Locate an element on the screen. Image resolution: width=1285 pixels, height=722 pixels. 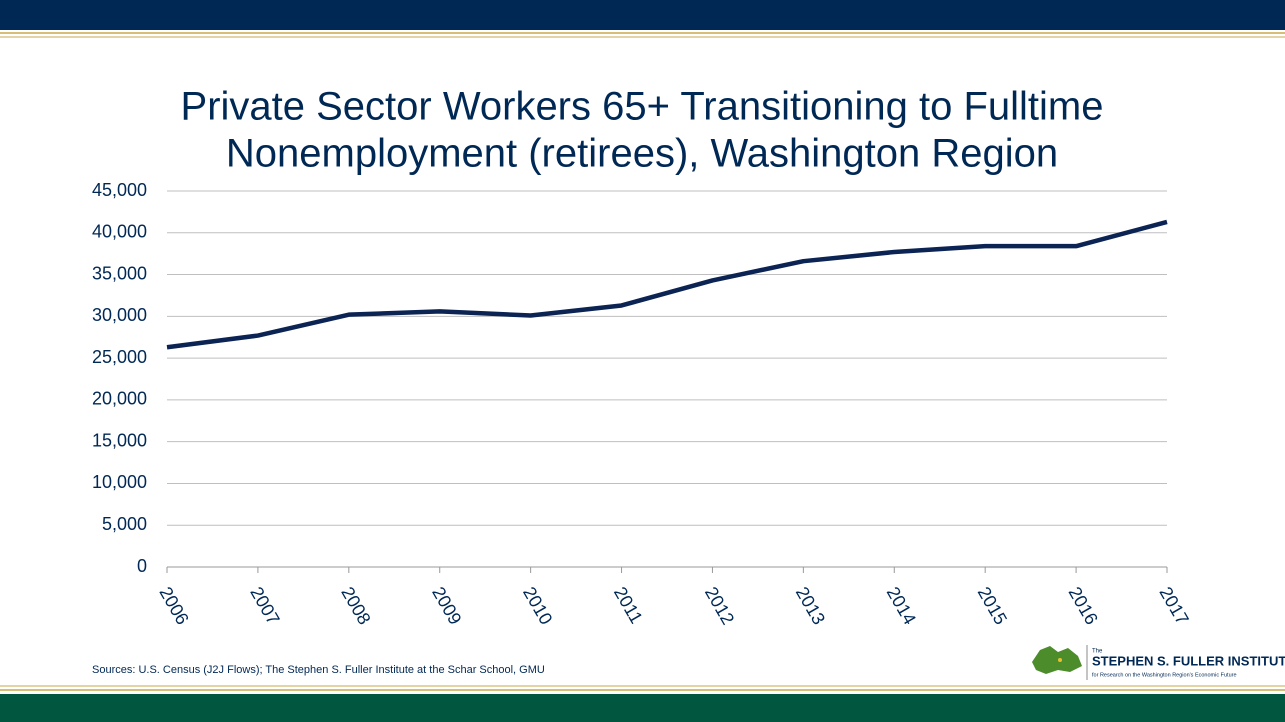
y-tick-label: 5,000 is located at coordinates (124, 524).